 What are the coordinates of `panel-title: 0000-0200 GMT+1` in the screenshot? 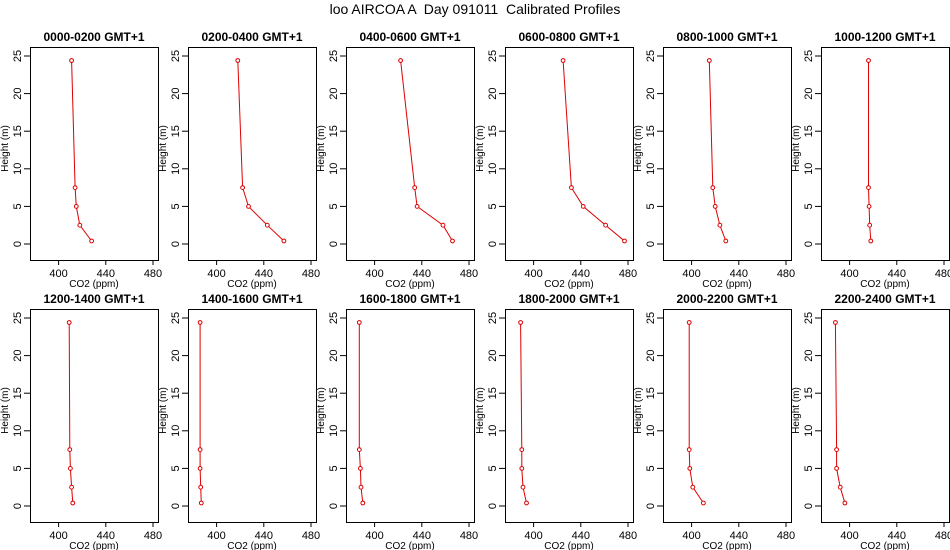 It's located at (93, 37).